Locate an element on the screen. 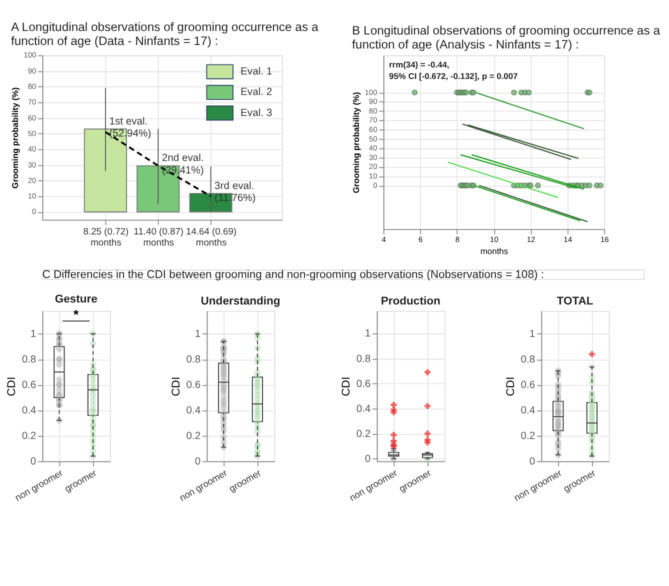 This screenshot has width=669, height=586. x-tick-label: 8 is located at coordinates (457, 239).